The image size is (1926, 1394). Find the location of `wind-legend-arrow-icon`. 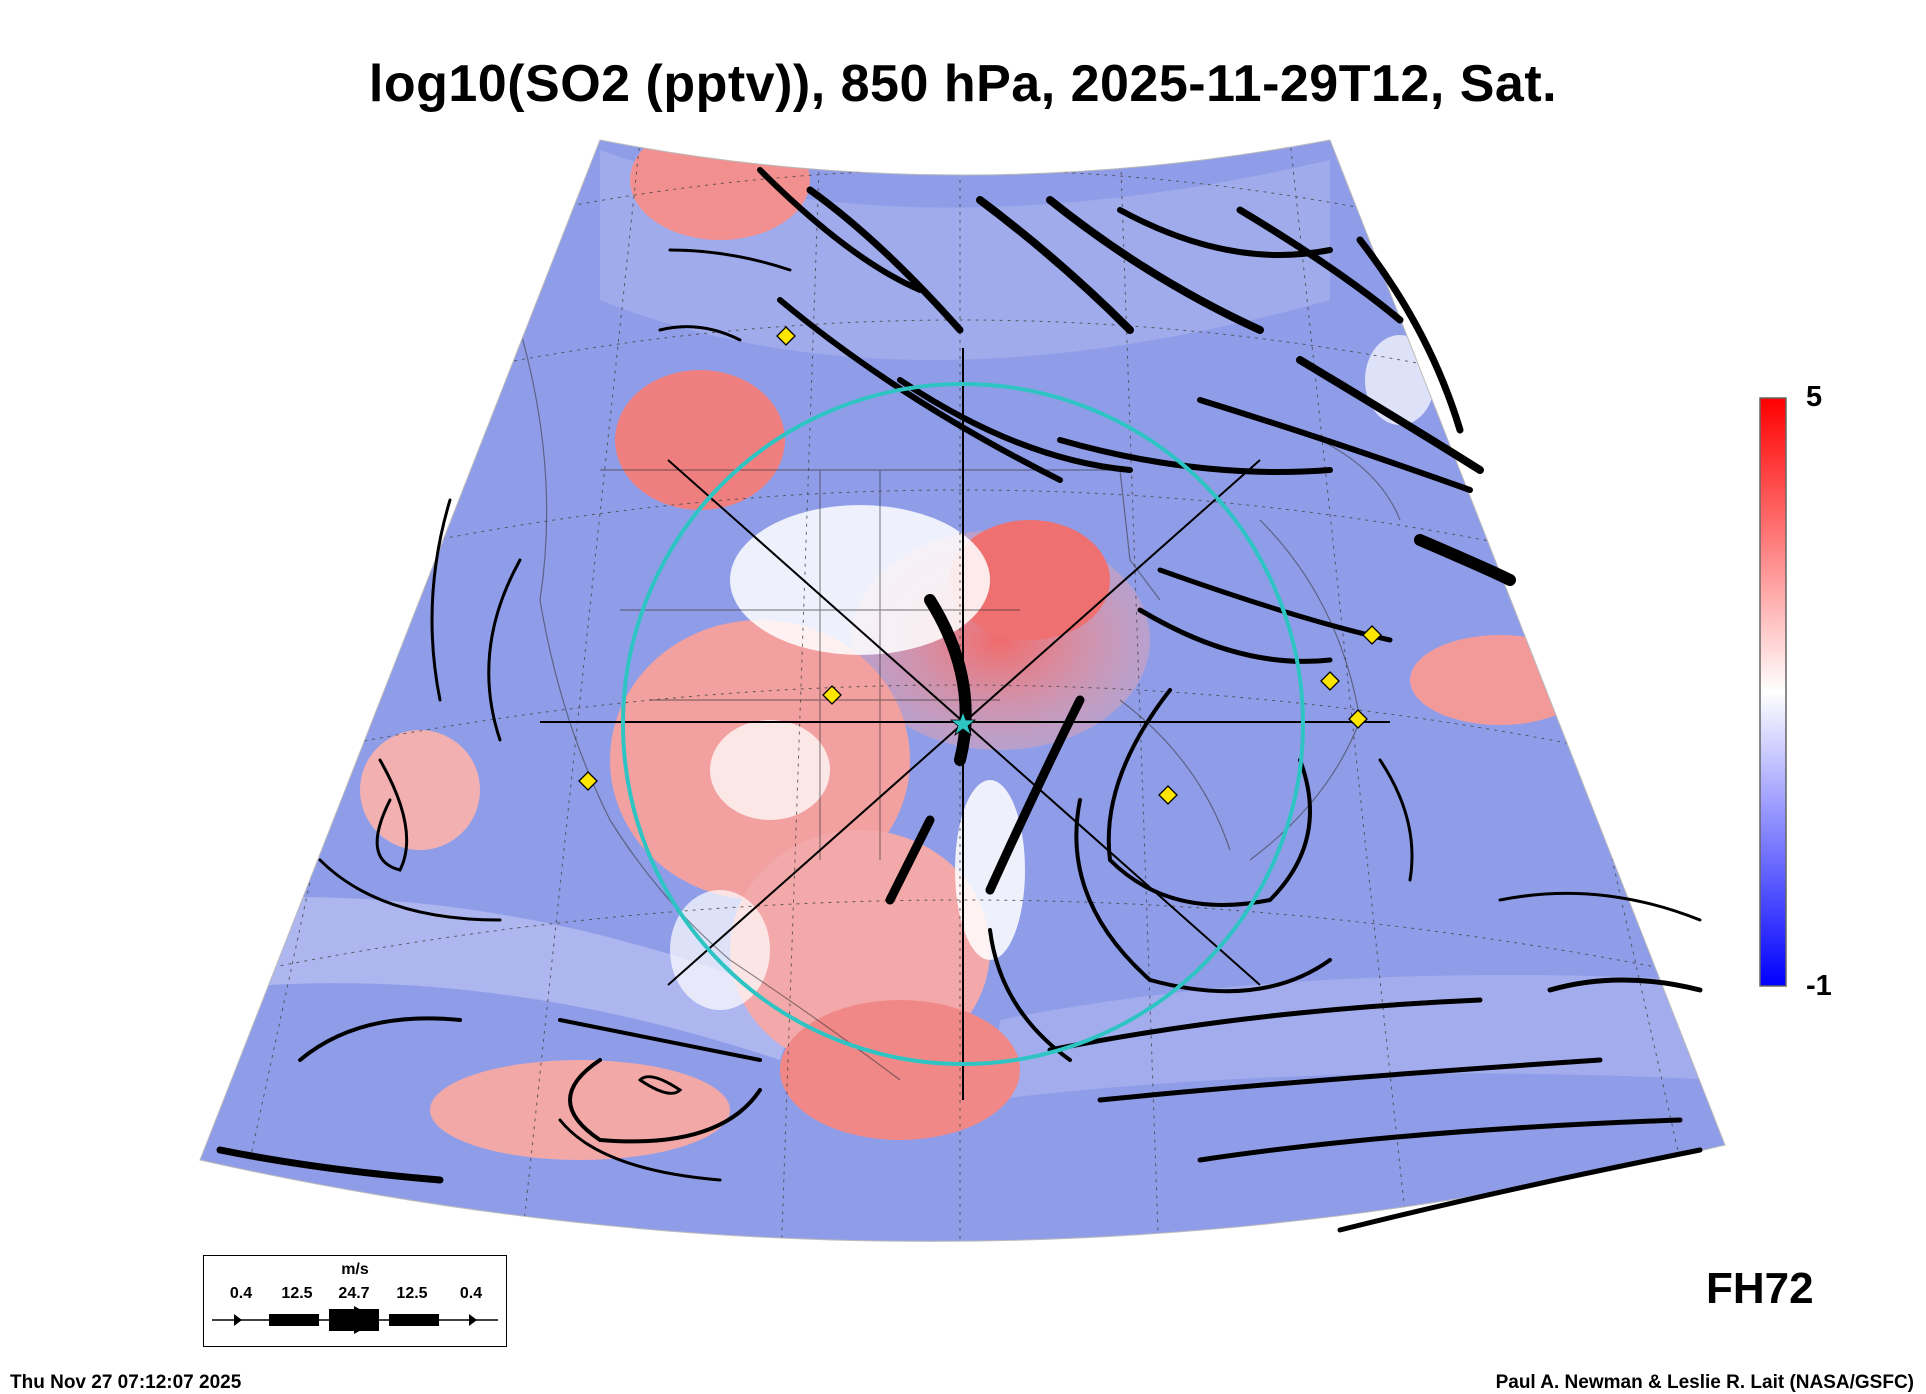

wind-legend-arrow-icon is located at coordinates (355, 1320).